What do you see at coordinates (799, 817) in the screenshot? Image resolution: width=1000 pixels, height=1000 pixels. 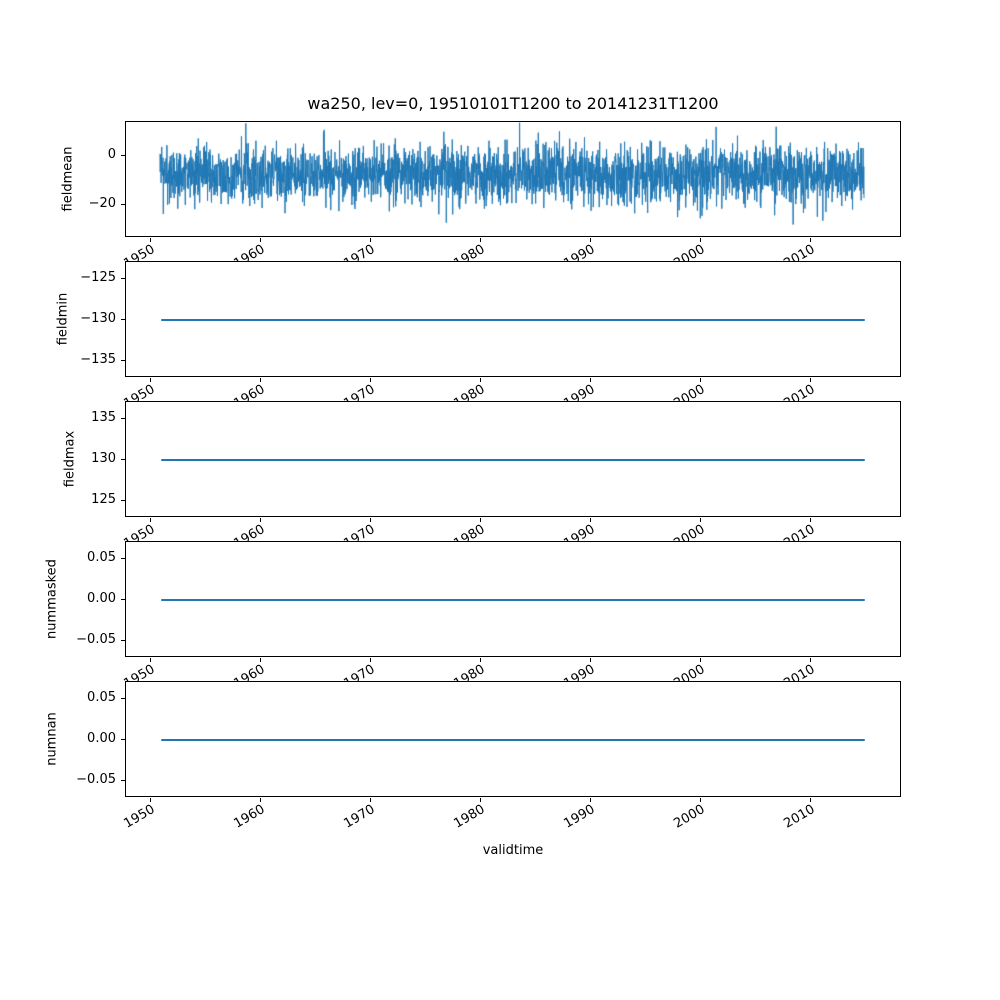 I see `x-tick-label: 2010` at bounding box center [799, 817].